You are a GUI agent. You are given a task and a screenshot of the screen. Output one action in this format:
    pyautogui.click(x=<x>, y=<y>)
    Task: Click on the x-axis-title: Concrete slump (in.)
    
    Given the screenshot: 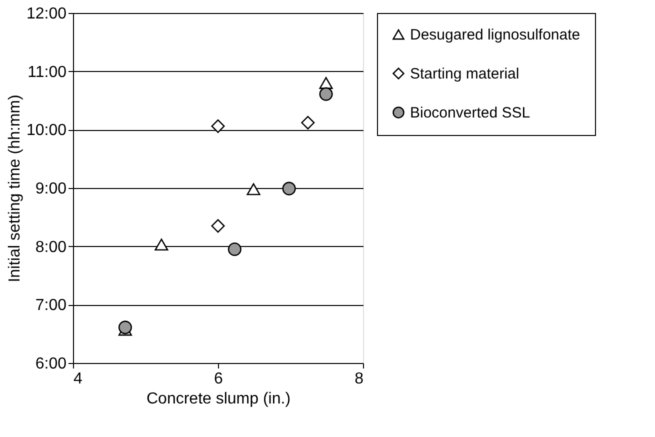 What is the action you would take?
    pyautogui.click(x=218, y=399)
    